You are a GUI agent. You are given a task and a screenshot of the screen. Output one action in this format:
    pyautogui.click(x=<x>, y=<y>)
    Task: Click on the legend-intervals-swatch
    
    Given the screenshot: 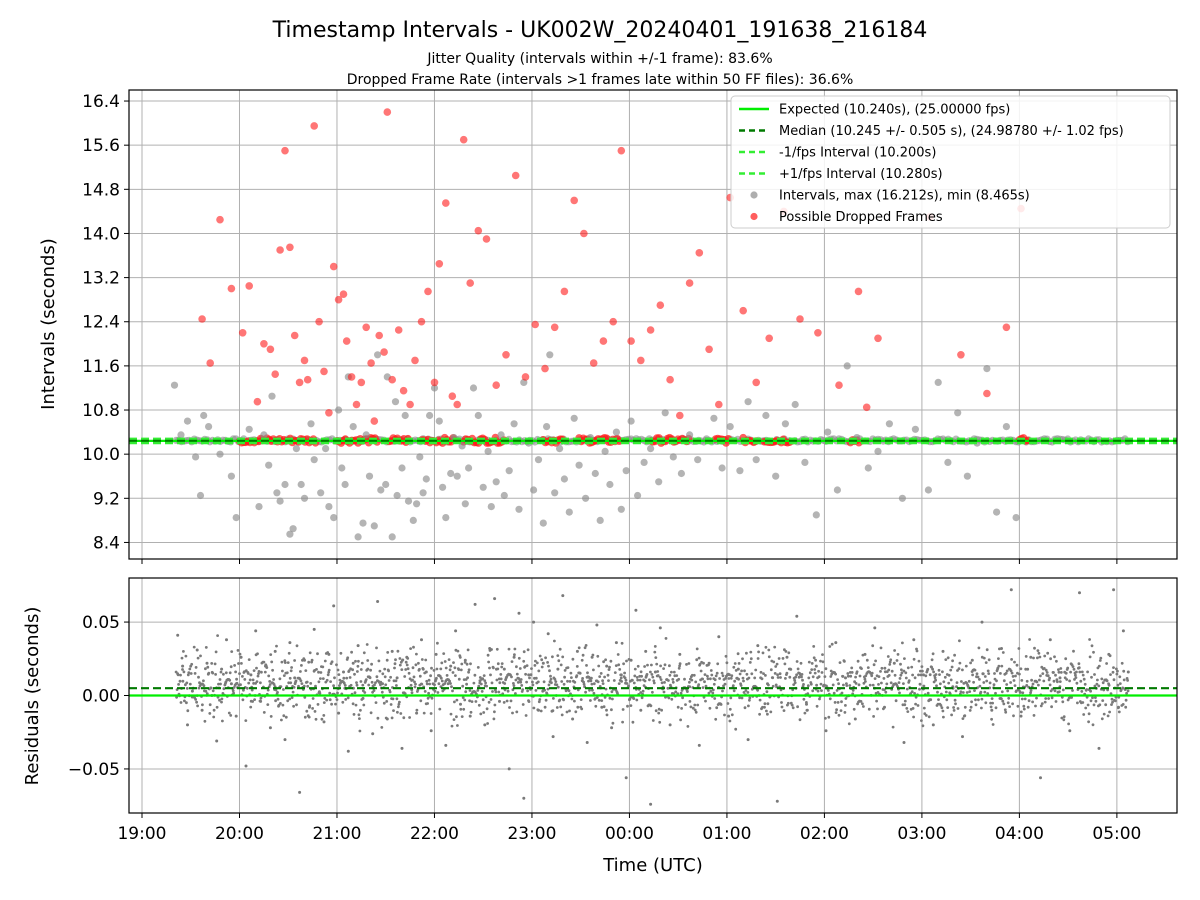 What is the action you would take?
    pyautogui.click(x=754, y=195)
    